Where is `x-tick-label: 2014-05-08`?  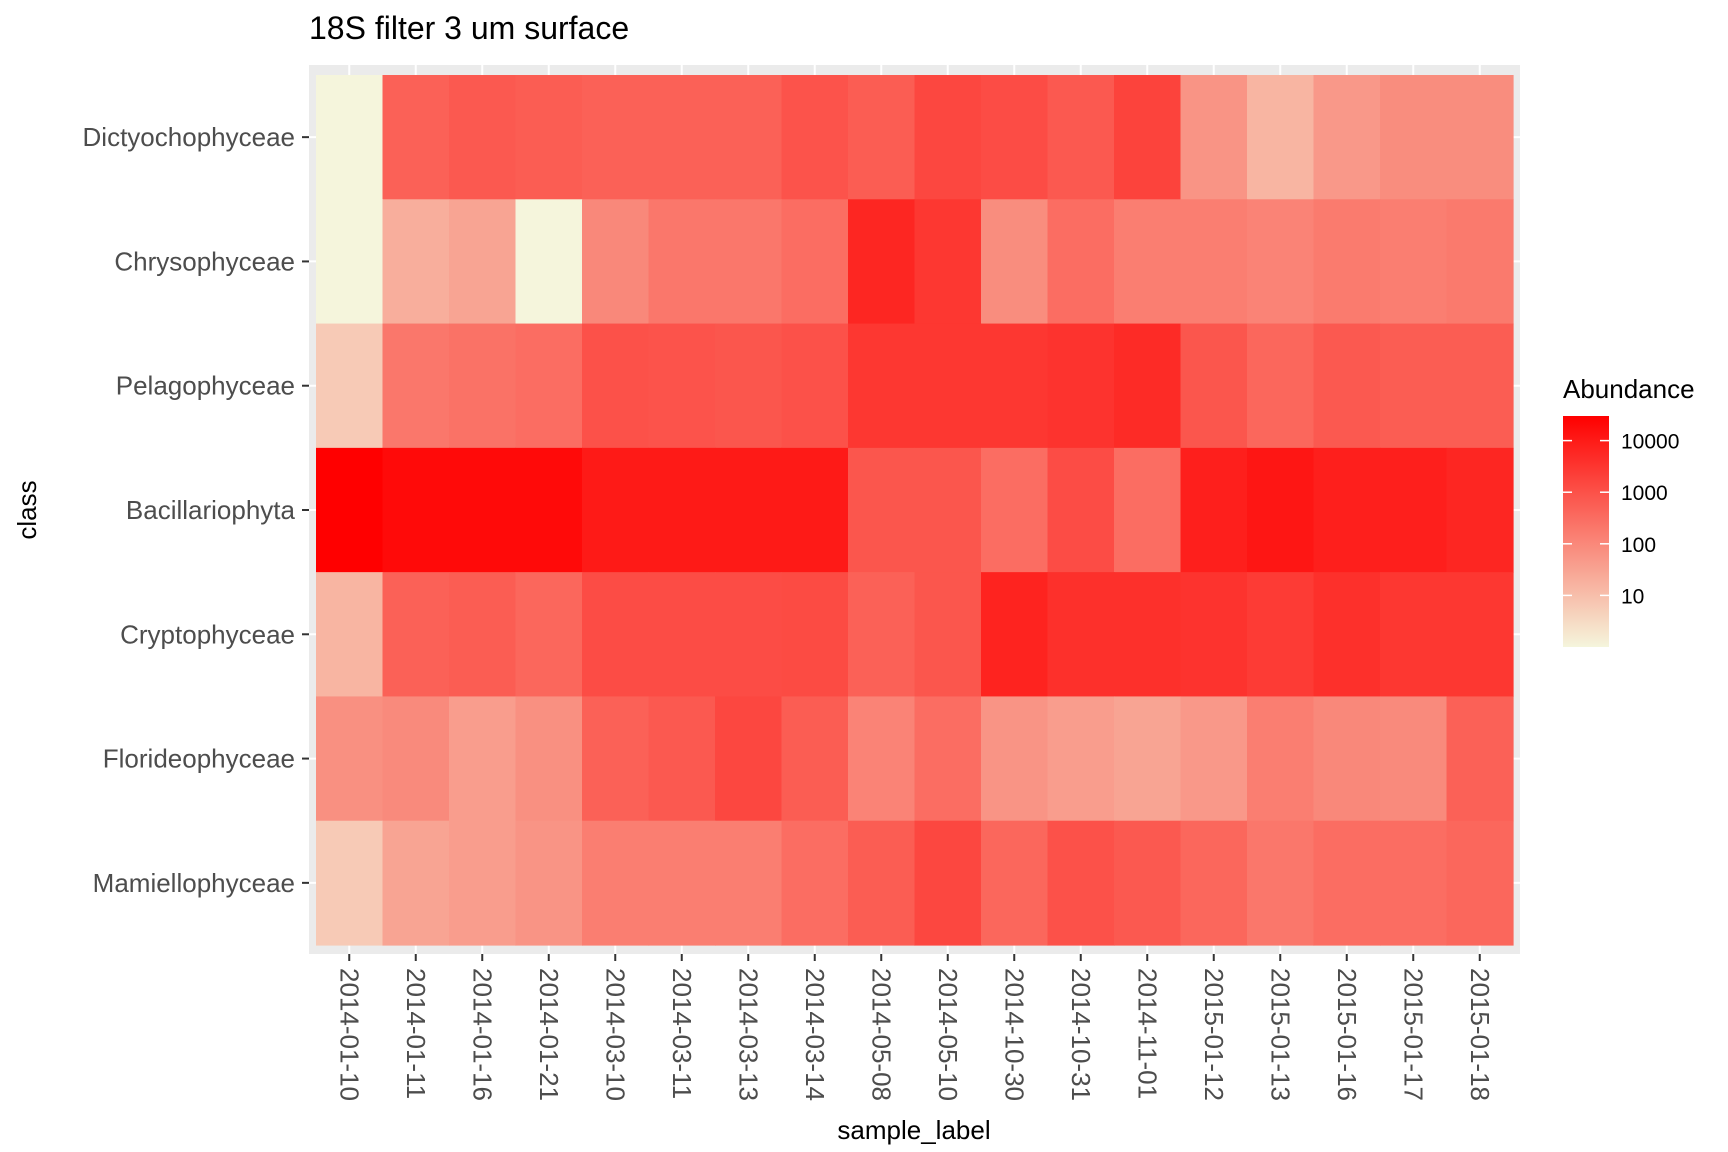 x-tick-label: 2014-05-08 is located at coordinates (881, 1034).